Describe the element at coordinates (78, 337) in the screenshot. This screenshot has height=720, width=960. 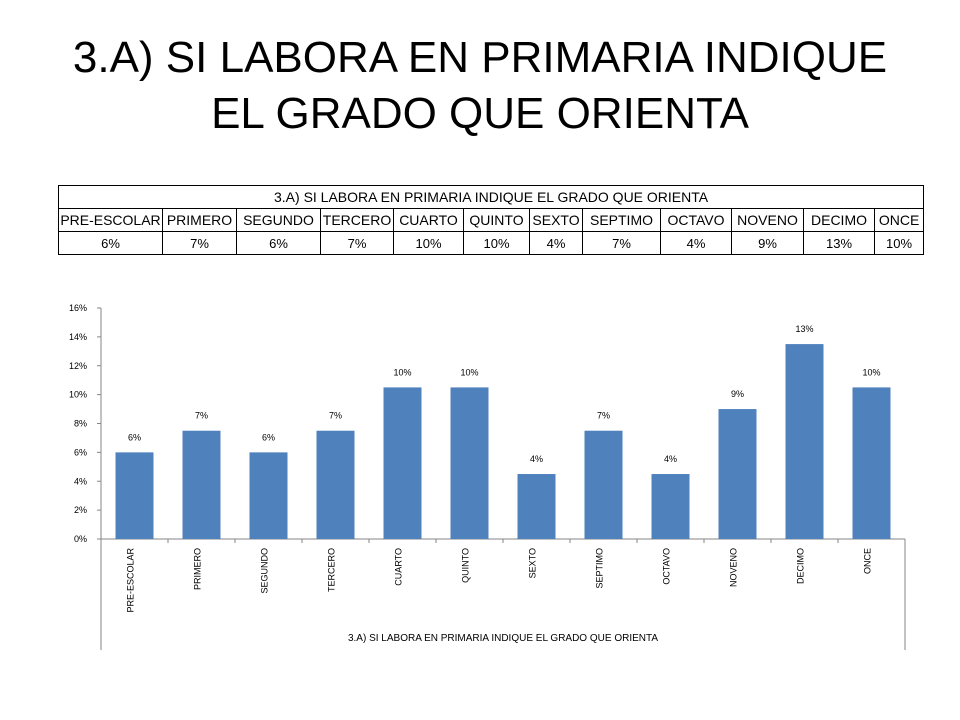
I see `y-tick-label: 14%` at that location.